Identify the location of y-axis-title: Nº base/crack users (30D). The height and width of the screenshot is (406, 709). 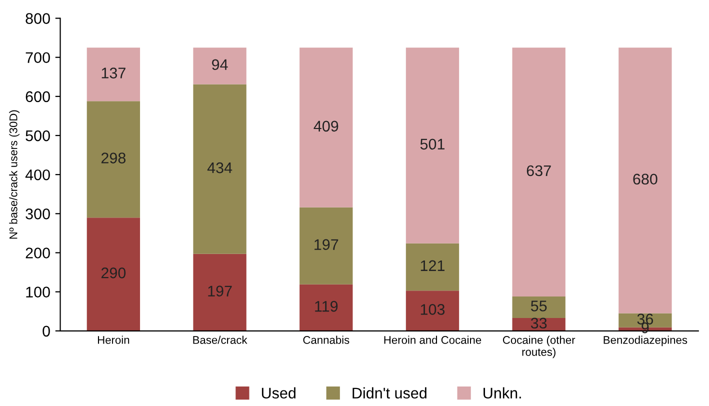
(14, 174).